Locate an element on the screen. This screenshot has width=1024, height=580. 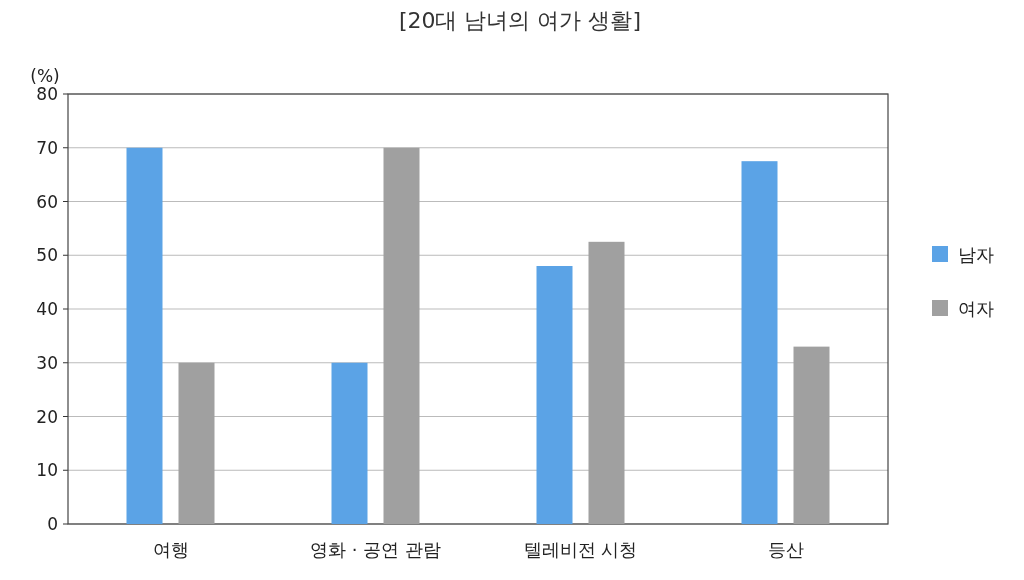
y-tick-label: 60 is located at coordinates (47, 201).